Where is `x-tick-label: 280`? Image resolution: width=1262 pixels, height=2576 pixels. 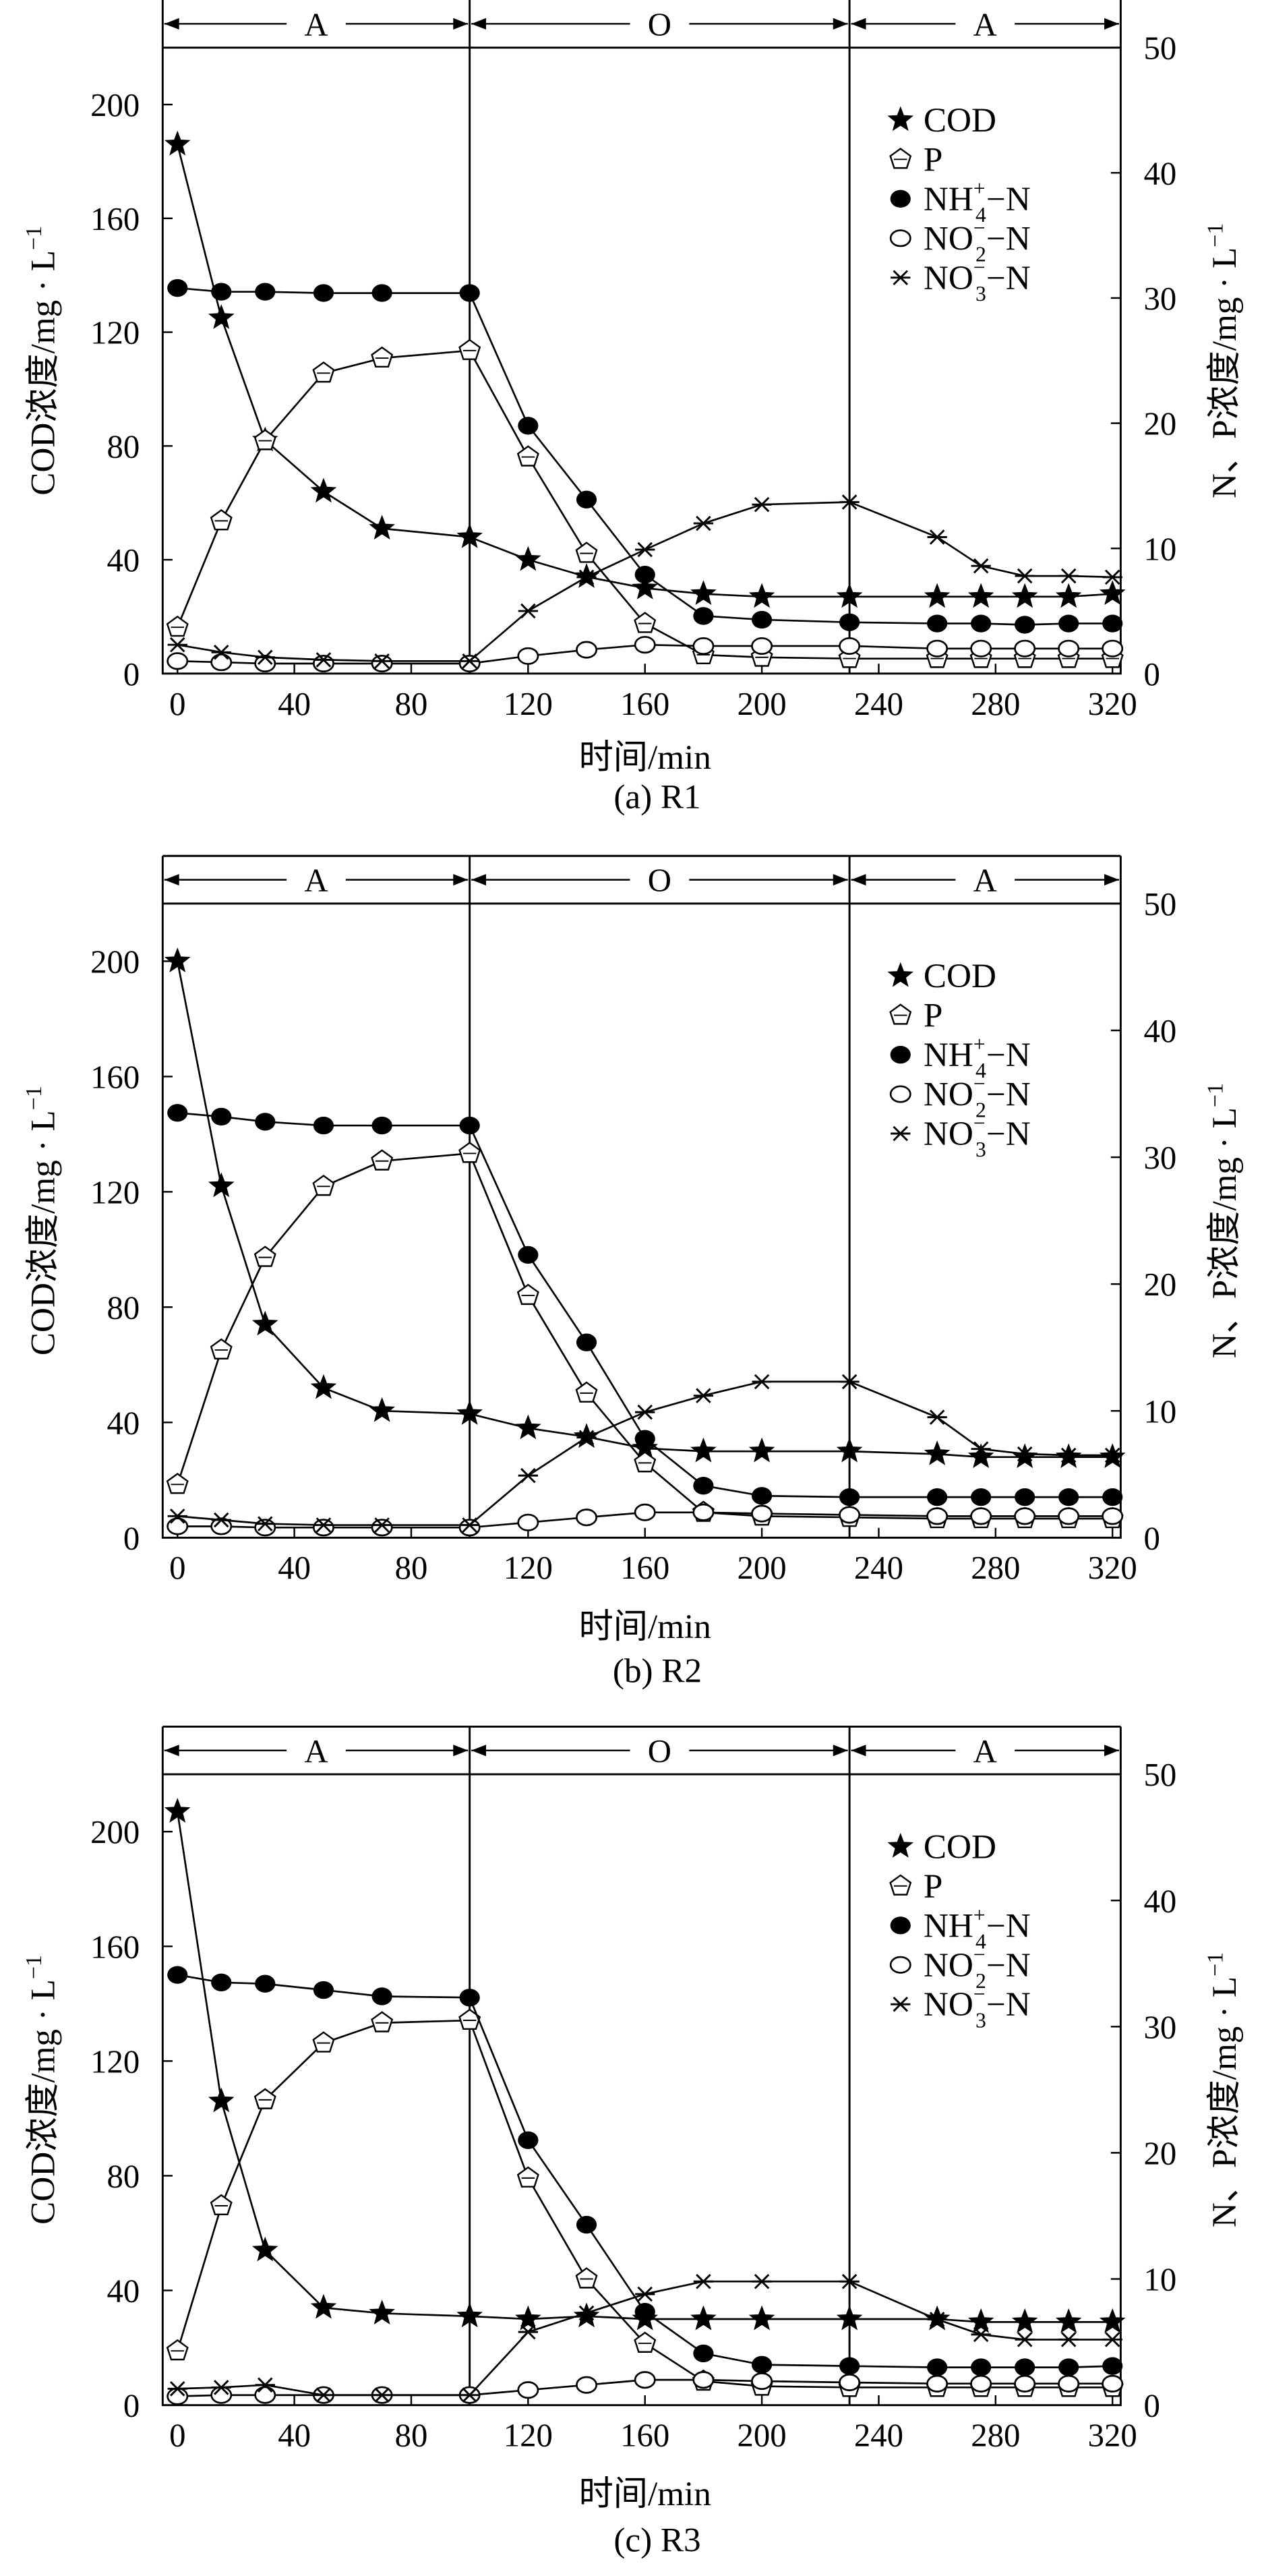
x-tick-label: 280 is located at coordinates (996, 704).